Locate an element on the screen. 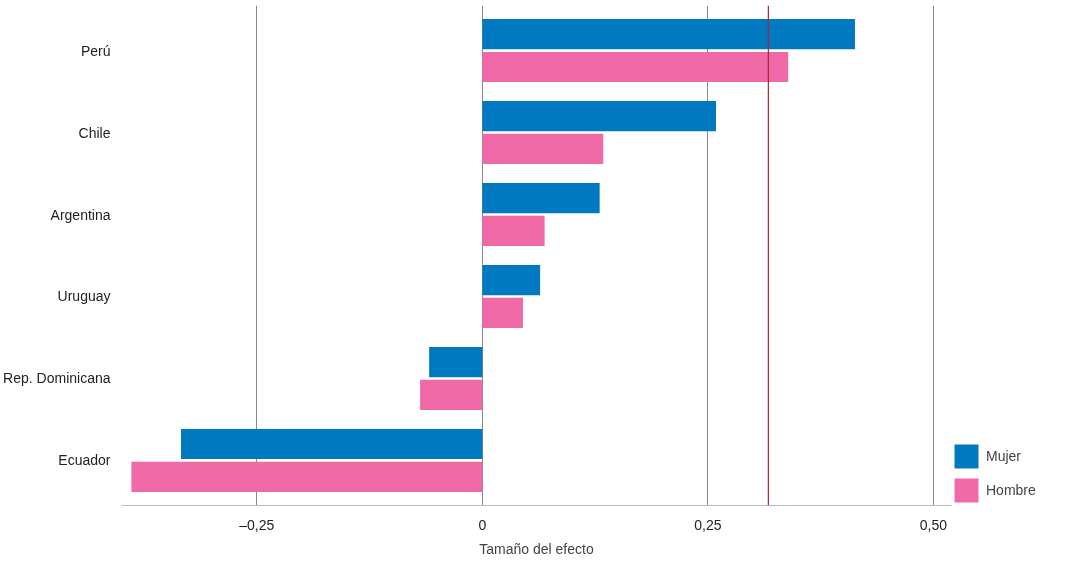 Image resolution: width=1087 pixels, height=583 pixels. legend-label: Mujer is located at coordinates (1004, 456).